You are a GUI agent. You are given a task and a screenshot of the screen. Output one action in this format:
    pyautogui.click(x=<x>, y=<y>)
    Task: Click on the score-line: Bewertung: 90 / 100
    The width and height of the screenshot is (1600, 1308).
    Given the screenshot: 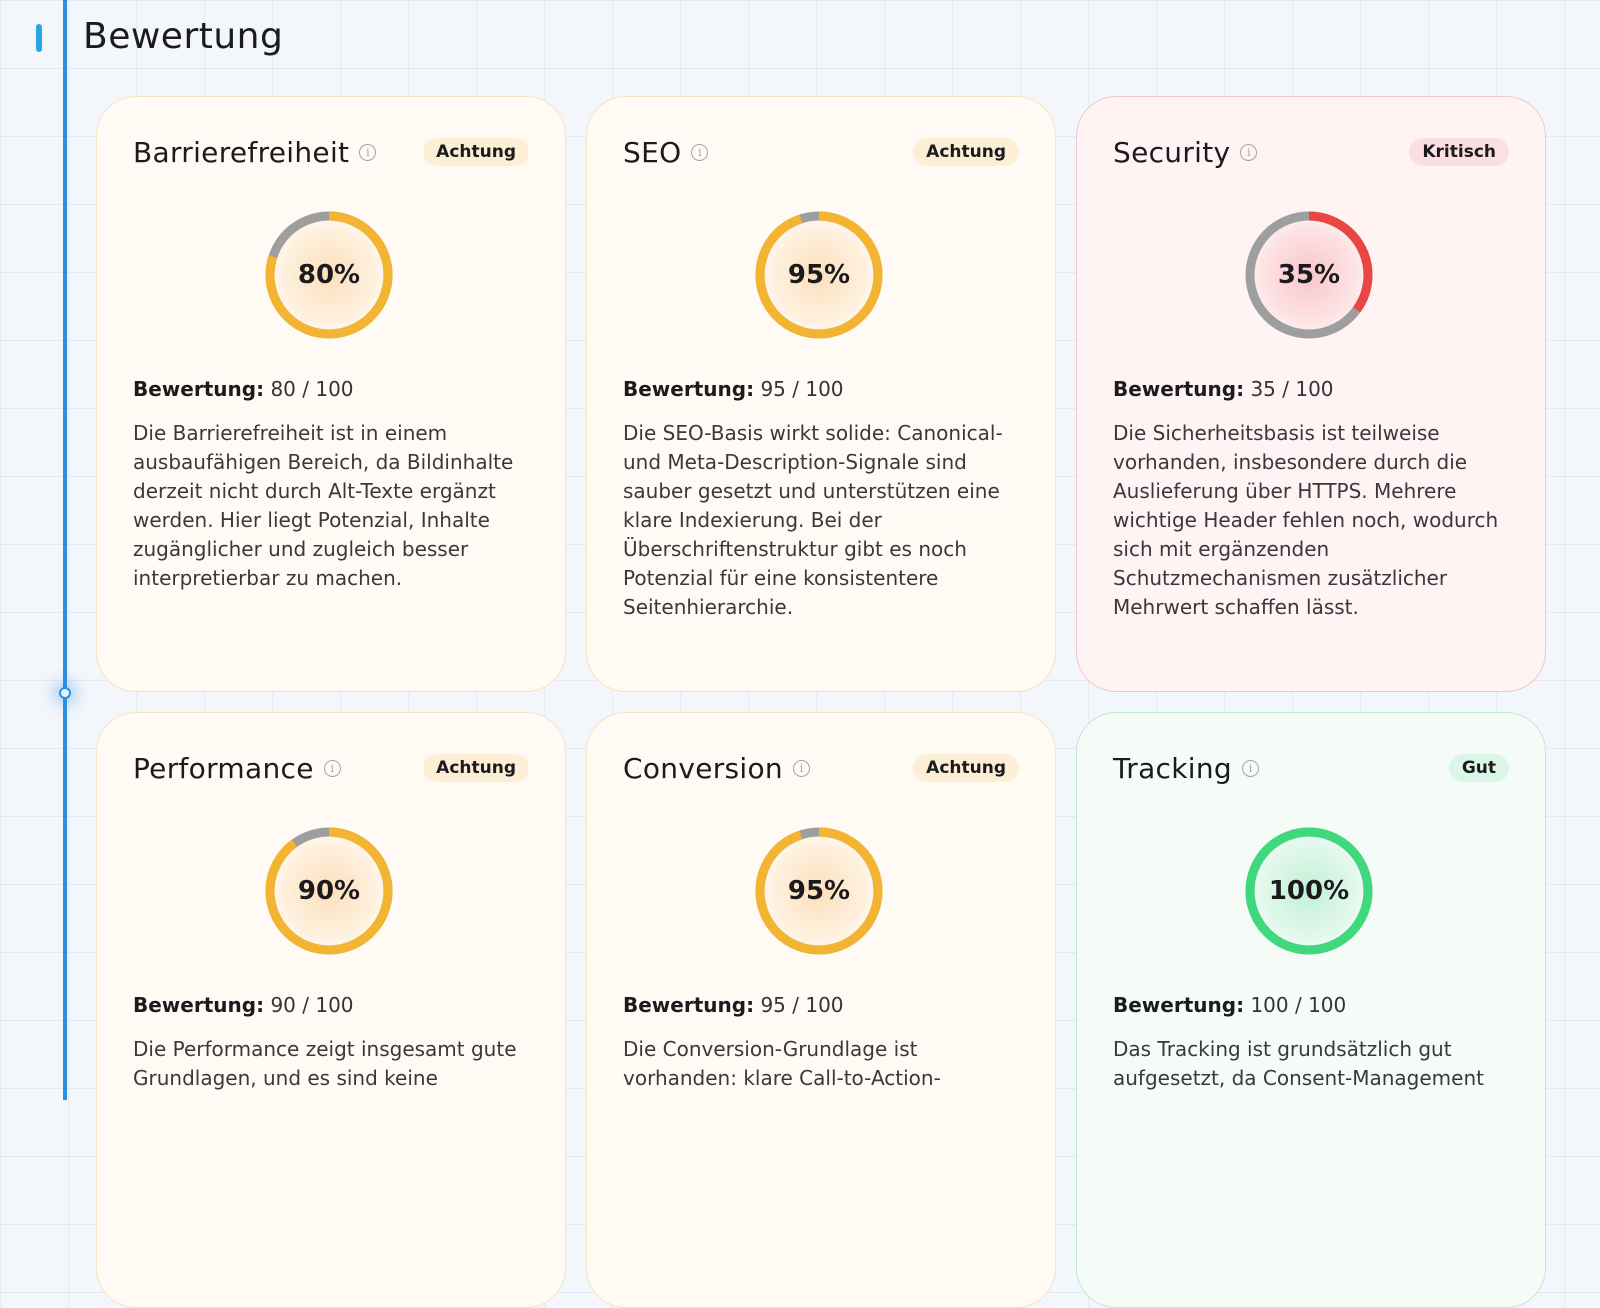 What is the action you would take?
    pyautogui.click(x=331, y=1005)
    